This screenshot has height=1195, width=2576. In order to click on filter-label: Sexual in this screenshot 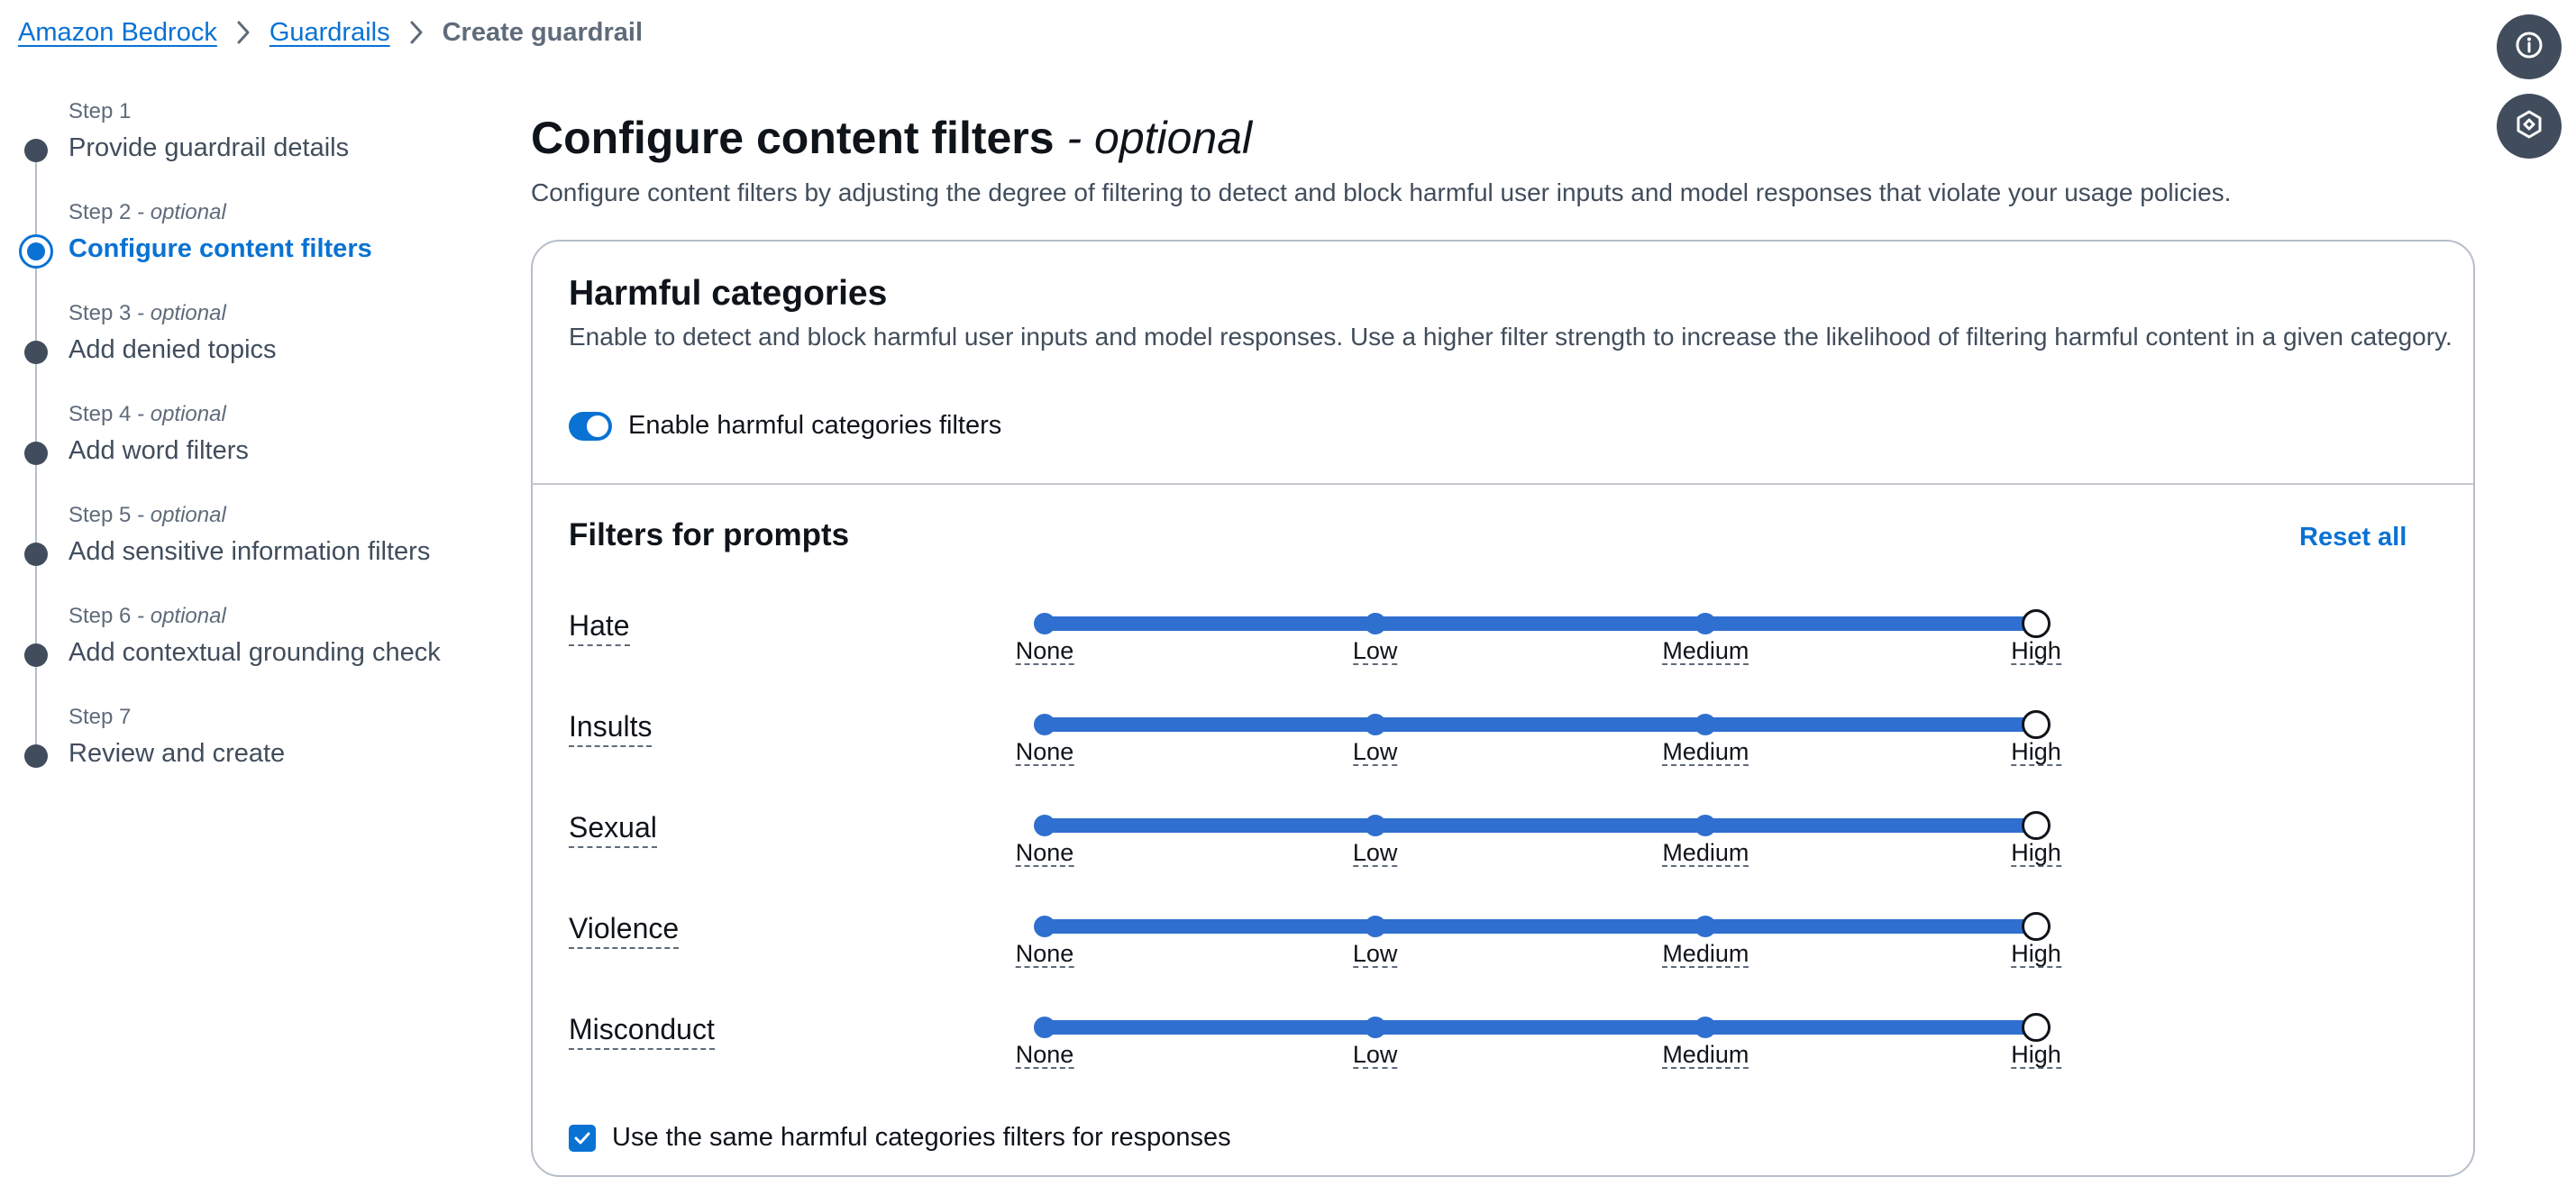, I will do `click(613, 830)`.